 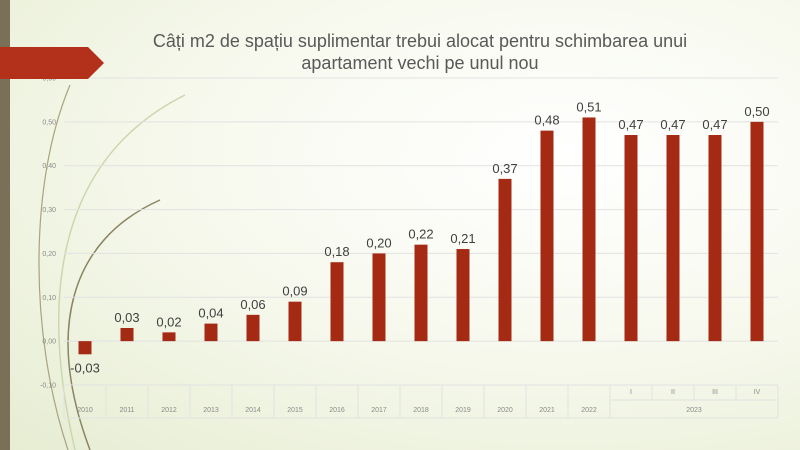 I want to click on y-tick-label: 0,60, so click(x=49, y=79).